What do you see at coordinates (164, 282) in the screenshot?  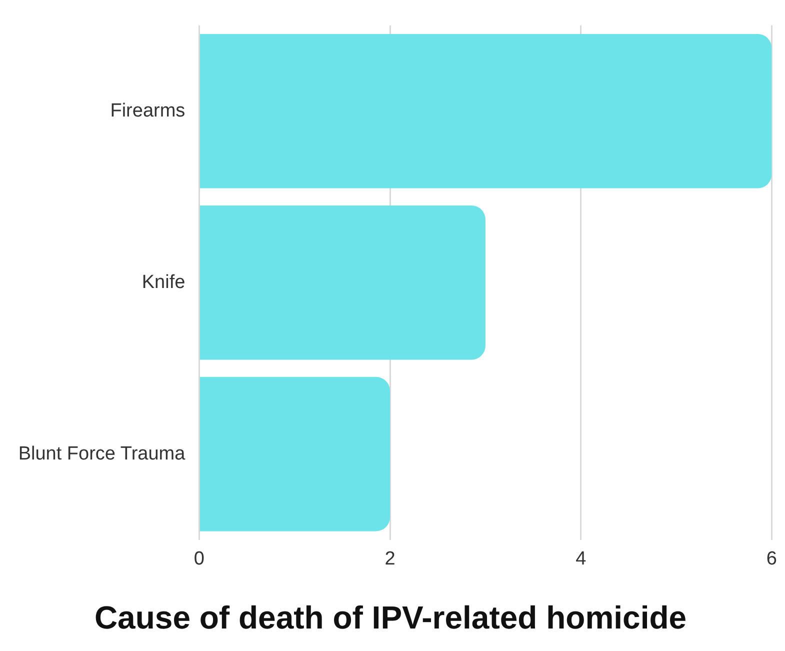 I see `y-tick-label: Knife` at bounding box center [164, 282].